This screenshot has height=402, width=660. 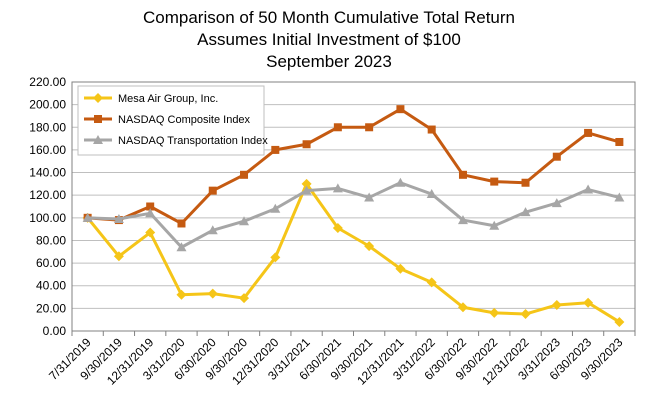 What do you see at coordinates (168, 99) in the screenshot?
I see `legend-label: Mesa Air Group, Inc.` at bounding box center [168, 99].